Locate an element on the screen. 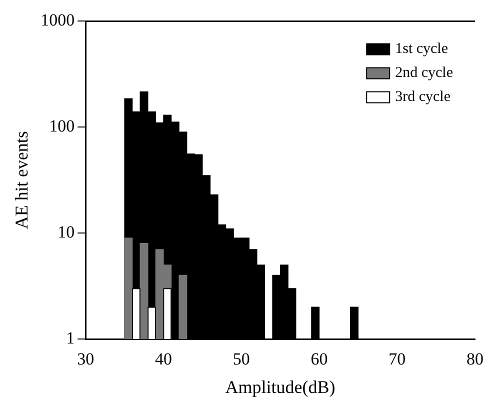  x-tick-label: 60 is located at coordinates (319, 359).